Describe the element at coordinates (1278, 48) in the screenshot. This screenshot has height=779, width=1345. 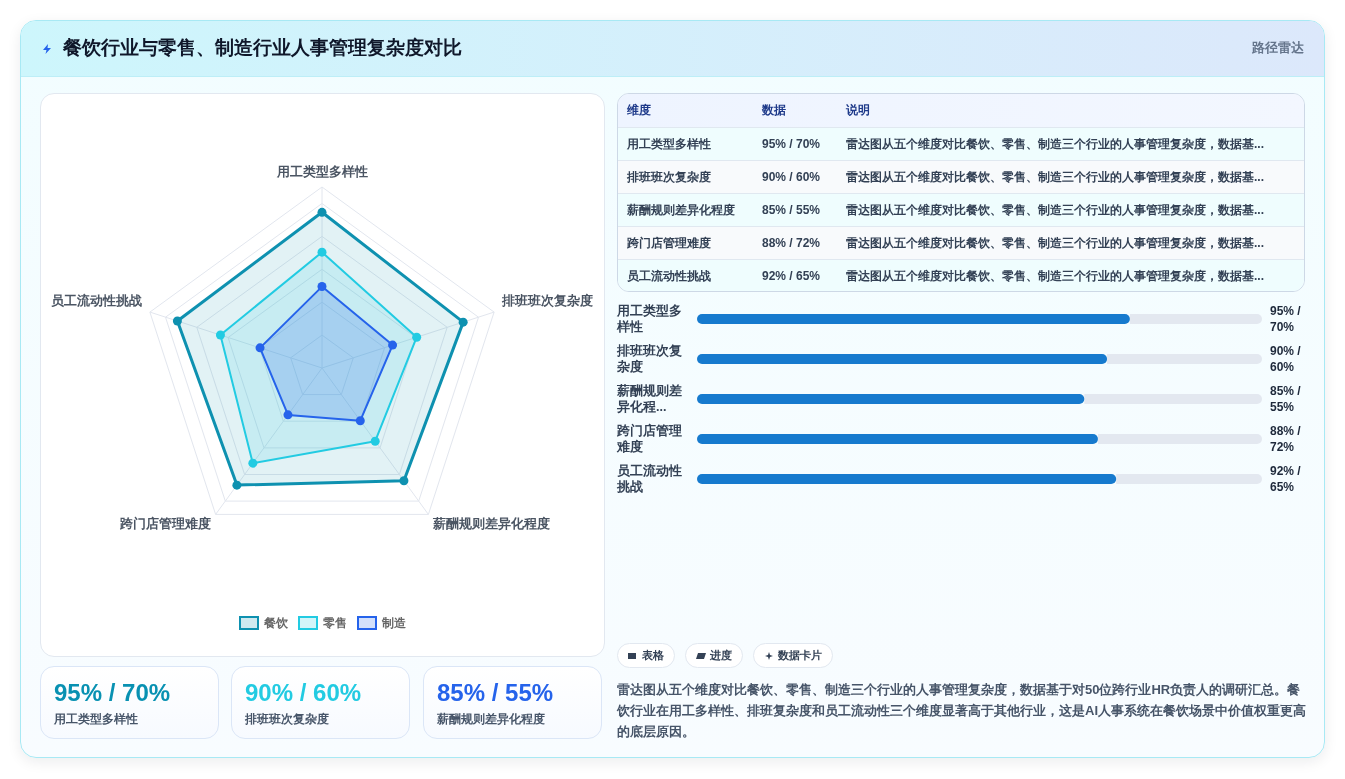
I see `text: 路径雷达` at that location.